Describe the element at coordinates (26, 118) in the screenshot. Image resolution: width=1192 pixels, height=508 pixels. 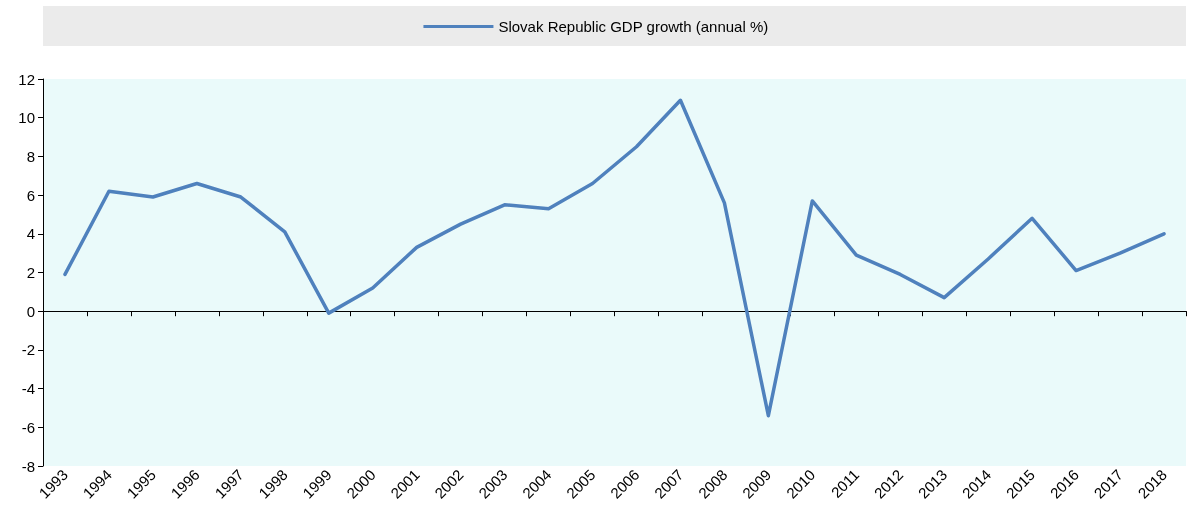
I see `y-tick-label: 10` at that location.